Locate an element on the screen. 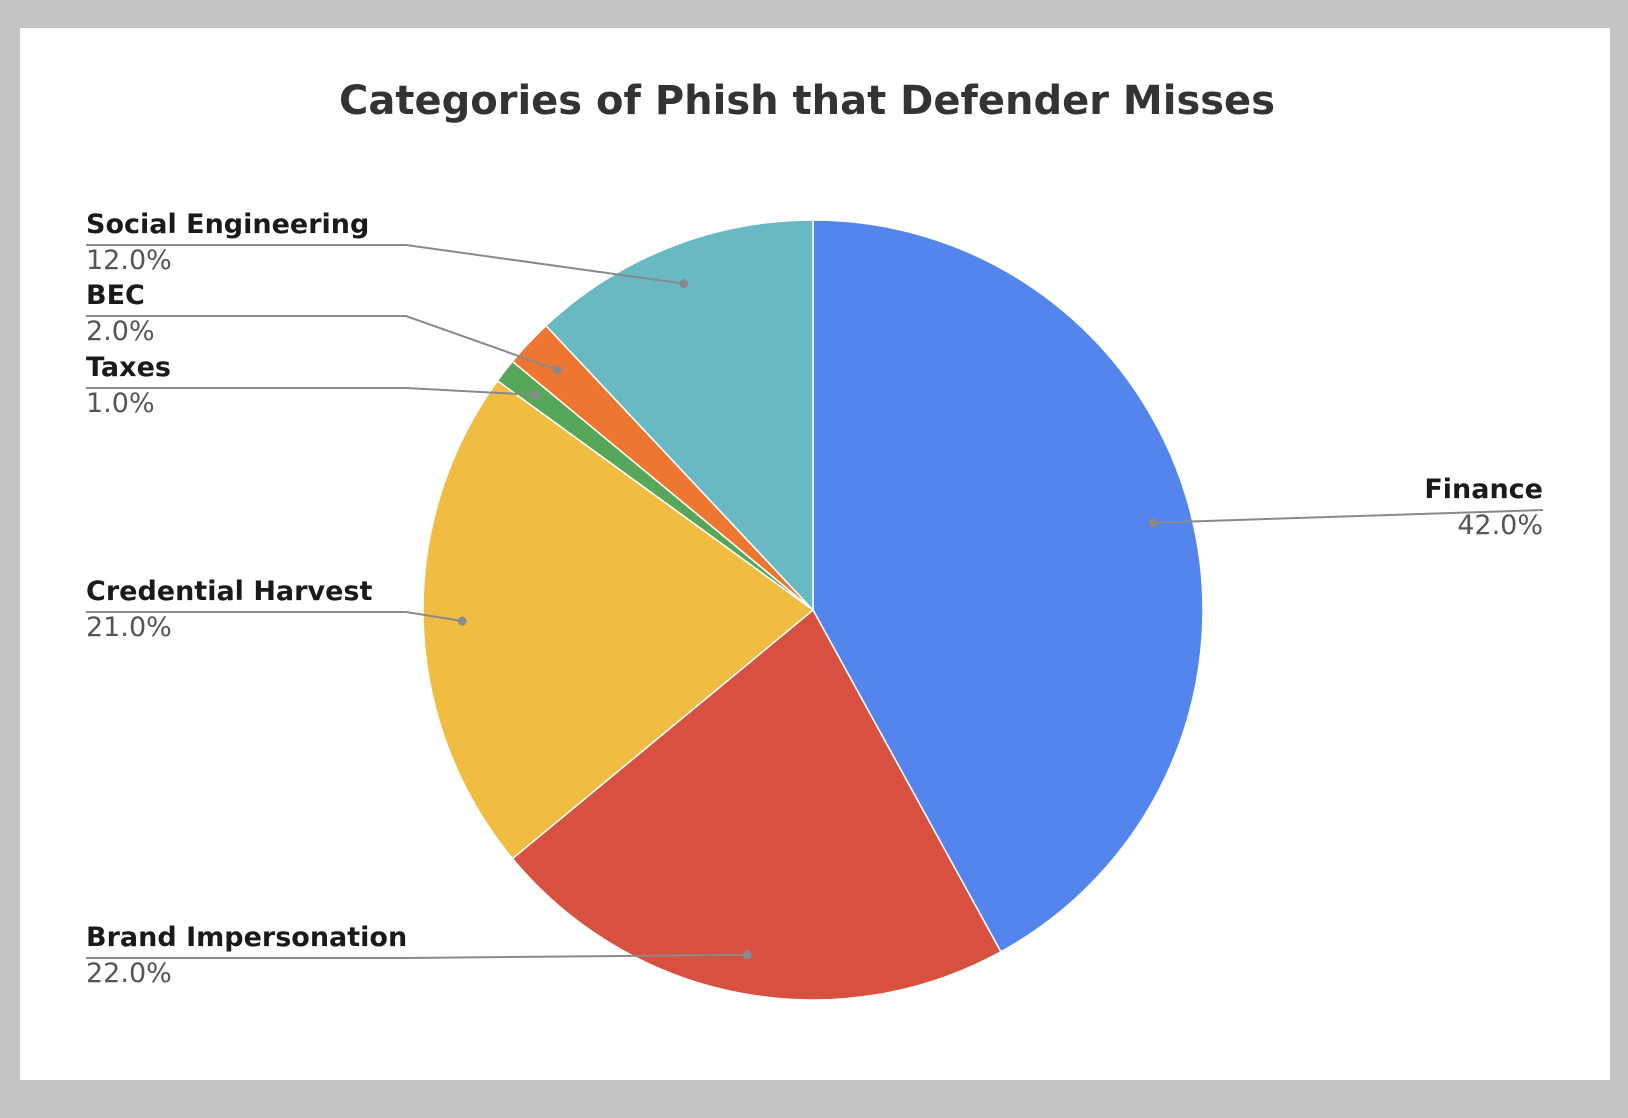 This screenshot has width=1628, height=1118. slice-value-social-engineering: 12.0% is located at coordinates (129, 260).